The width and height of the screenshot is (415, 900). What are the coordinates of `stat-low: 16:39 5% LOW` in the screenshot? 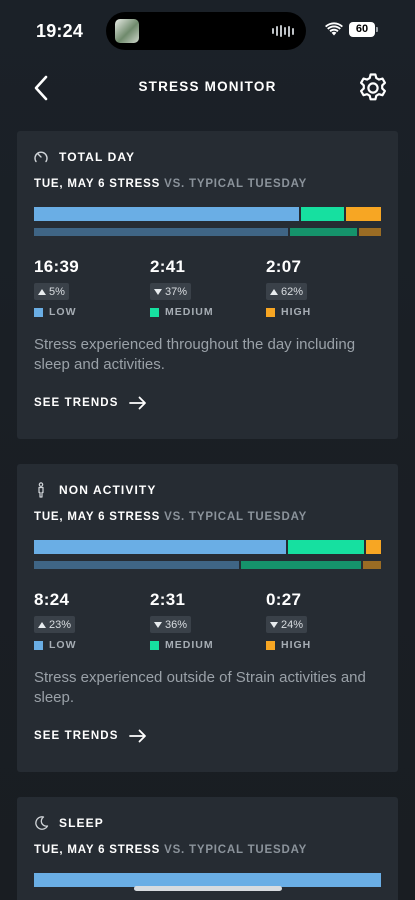 It's located at (89, 287).